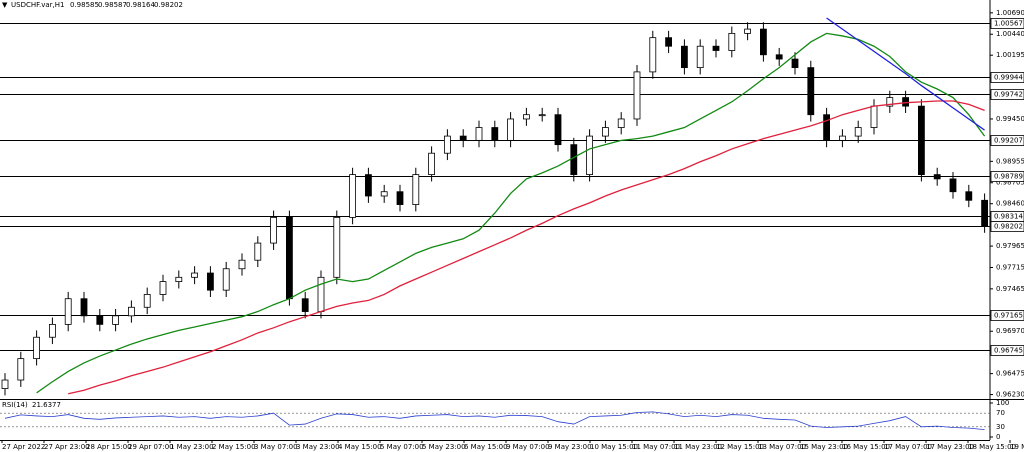 Image resolution: width=1024 pixels, height=452 pixels. What do you see at coordinates (528, 447) in the screenshot?
I see `x-tick-label: 9 May 07:00` at bounding box center [528, 447].